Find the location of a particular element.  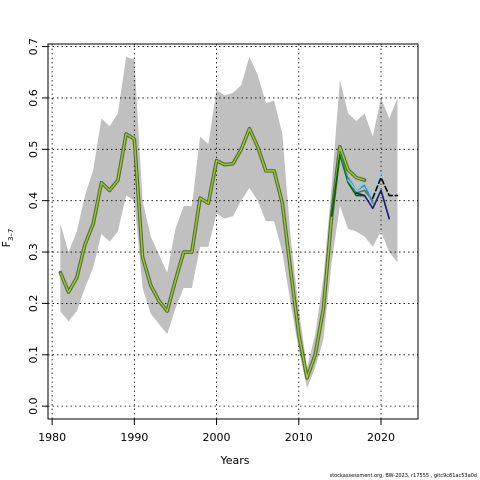

x-tick-label: 1990 is located at coordinates (134, 437).